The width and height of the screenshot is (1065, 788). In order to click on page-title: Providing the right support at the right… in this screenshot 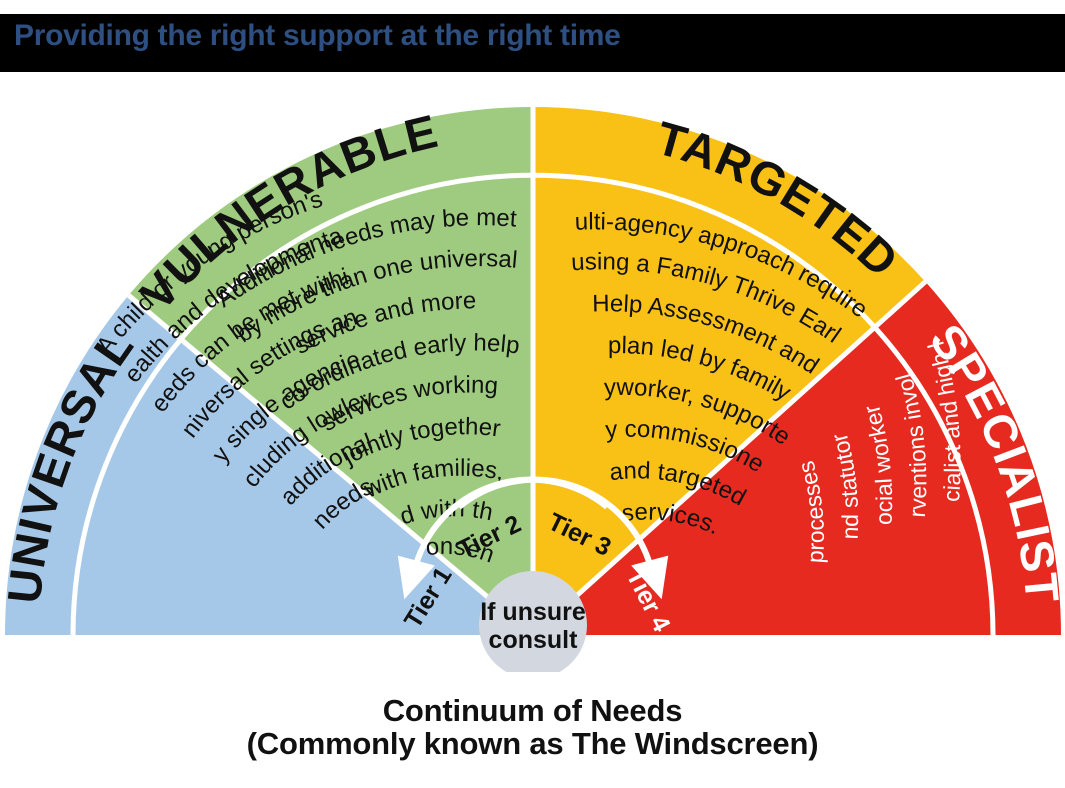, I will do `click(317, 35)`.